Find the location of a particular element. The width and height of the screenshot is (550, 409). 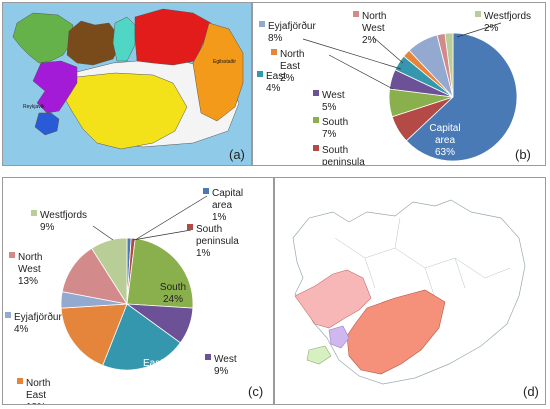

pie-slice-east is located at coordinates (141, 337).